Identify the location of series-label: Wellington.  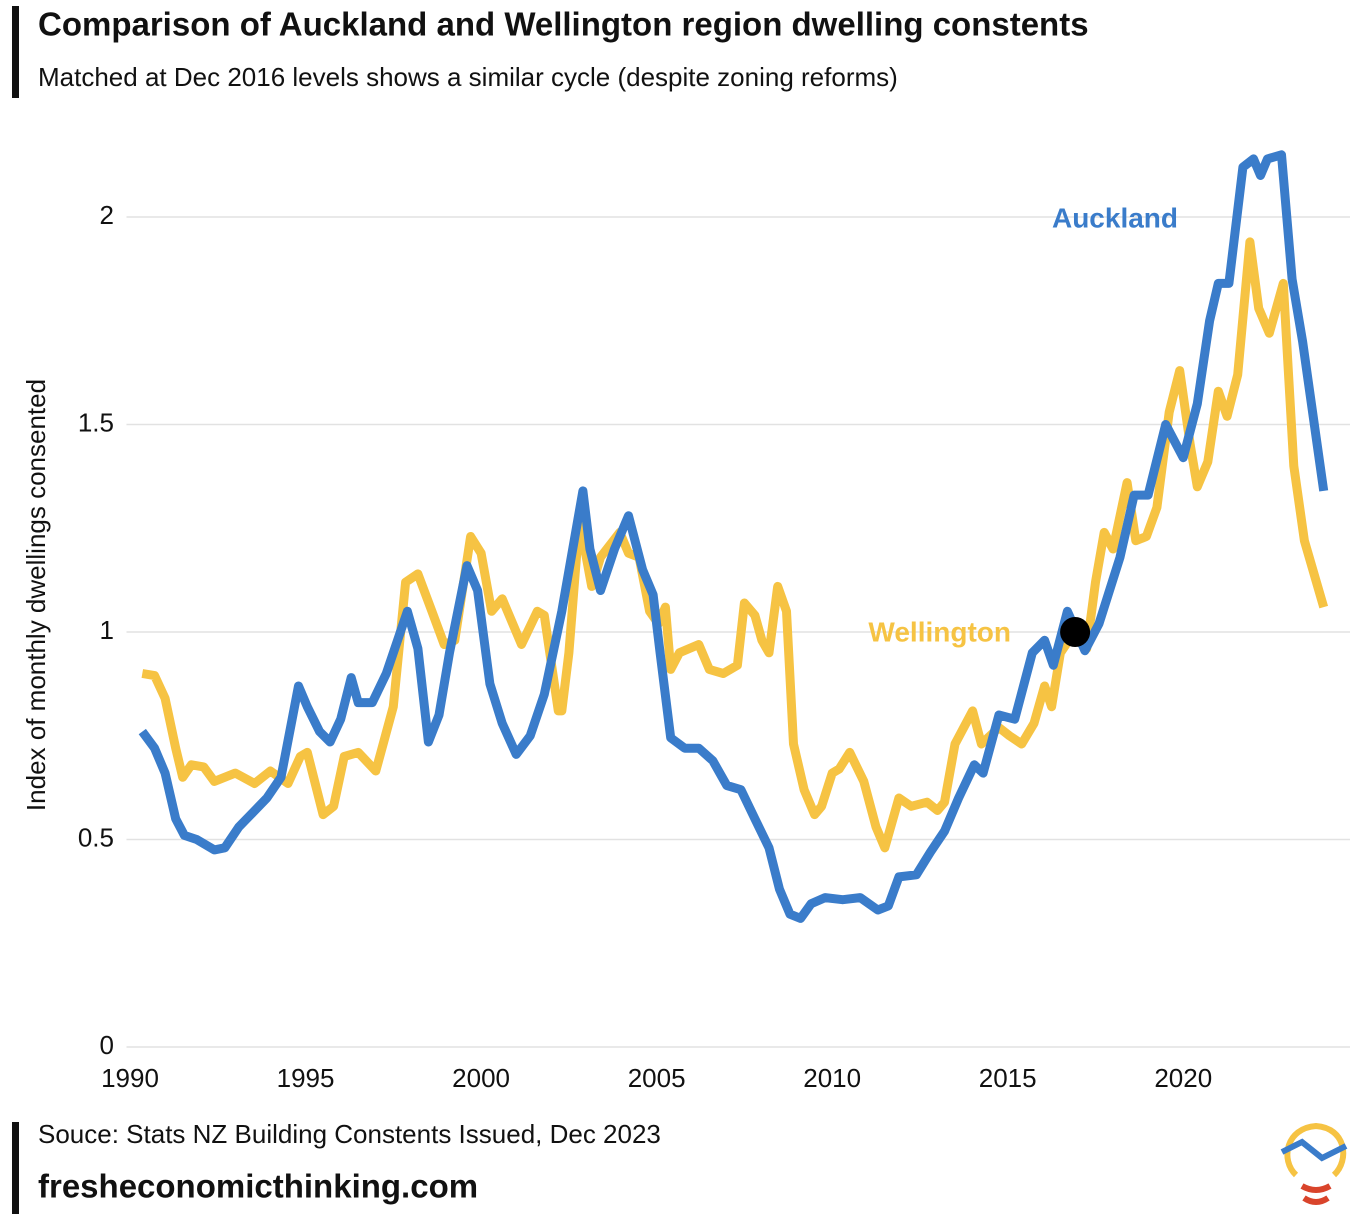
(939, 631).